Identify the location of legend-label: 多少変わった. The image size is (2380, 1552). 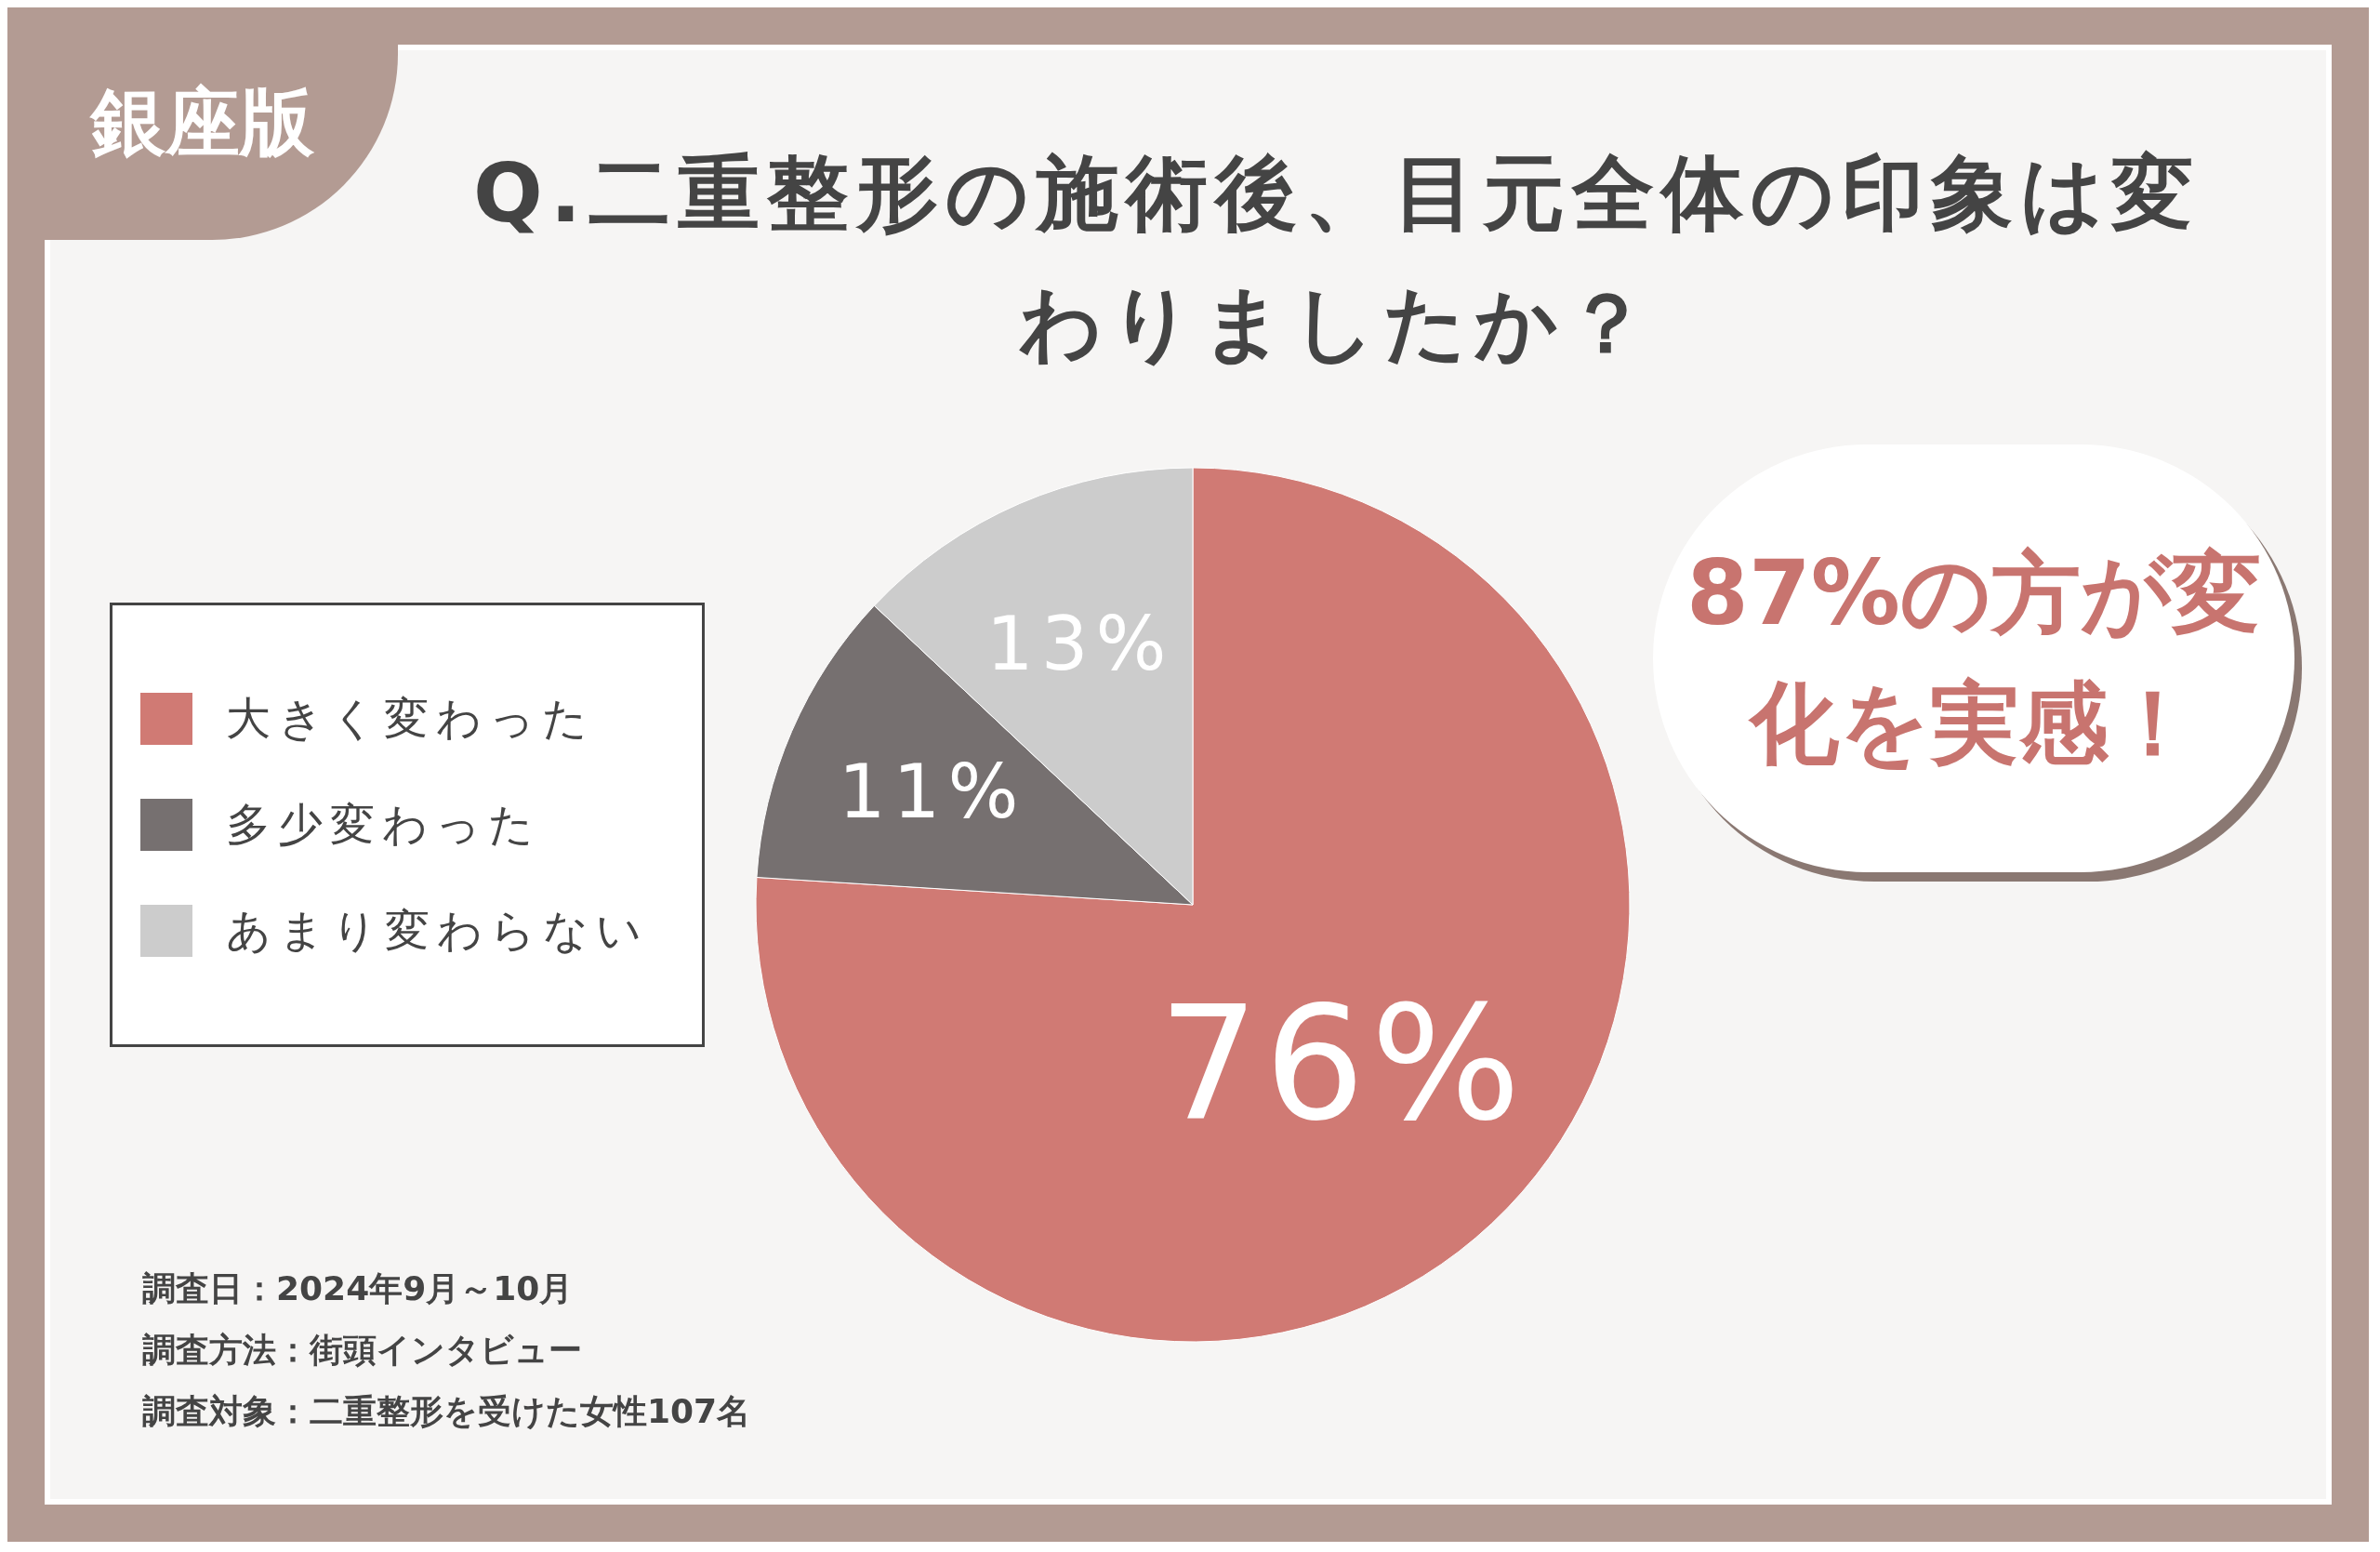
(383, 824).